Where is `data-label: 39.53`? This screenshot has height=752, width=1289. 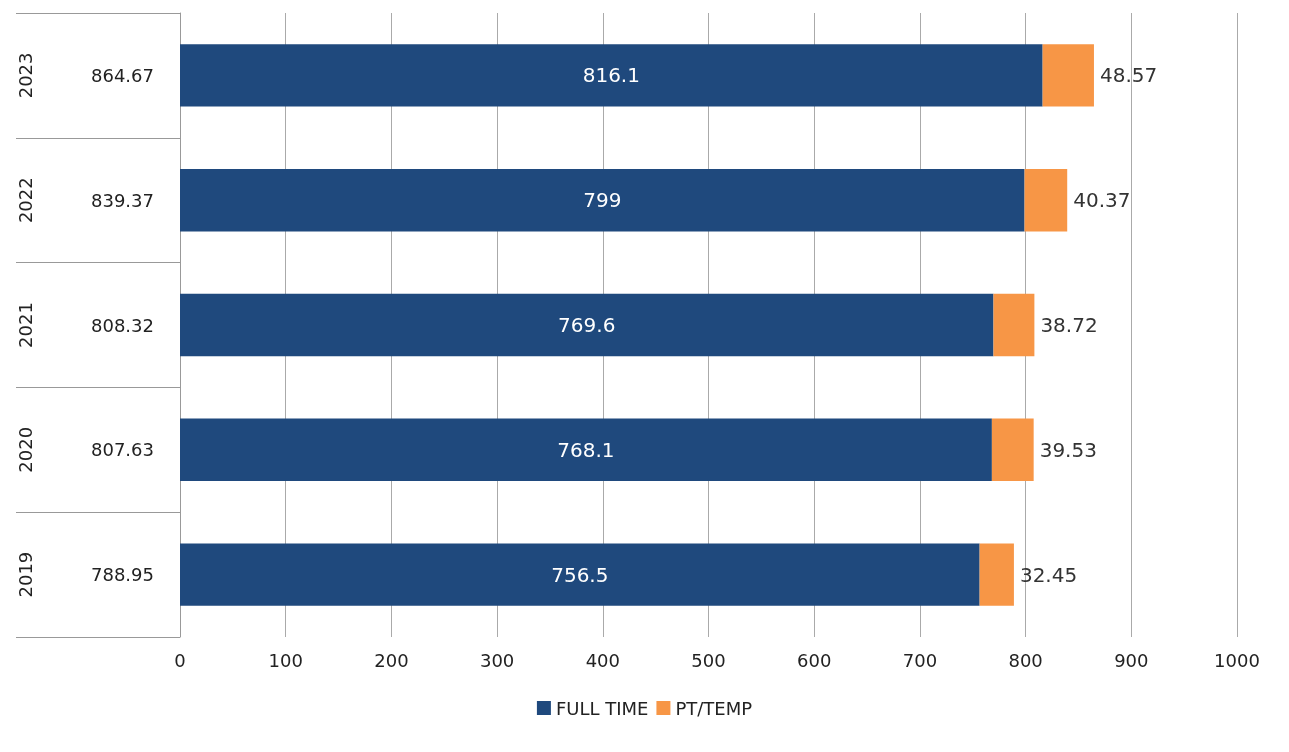 data-label: 39.53 is located at coordinates (1068, 449).